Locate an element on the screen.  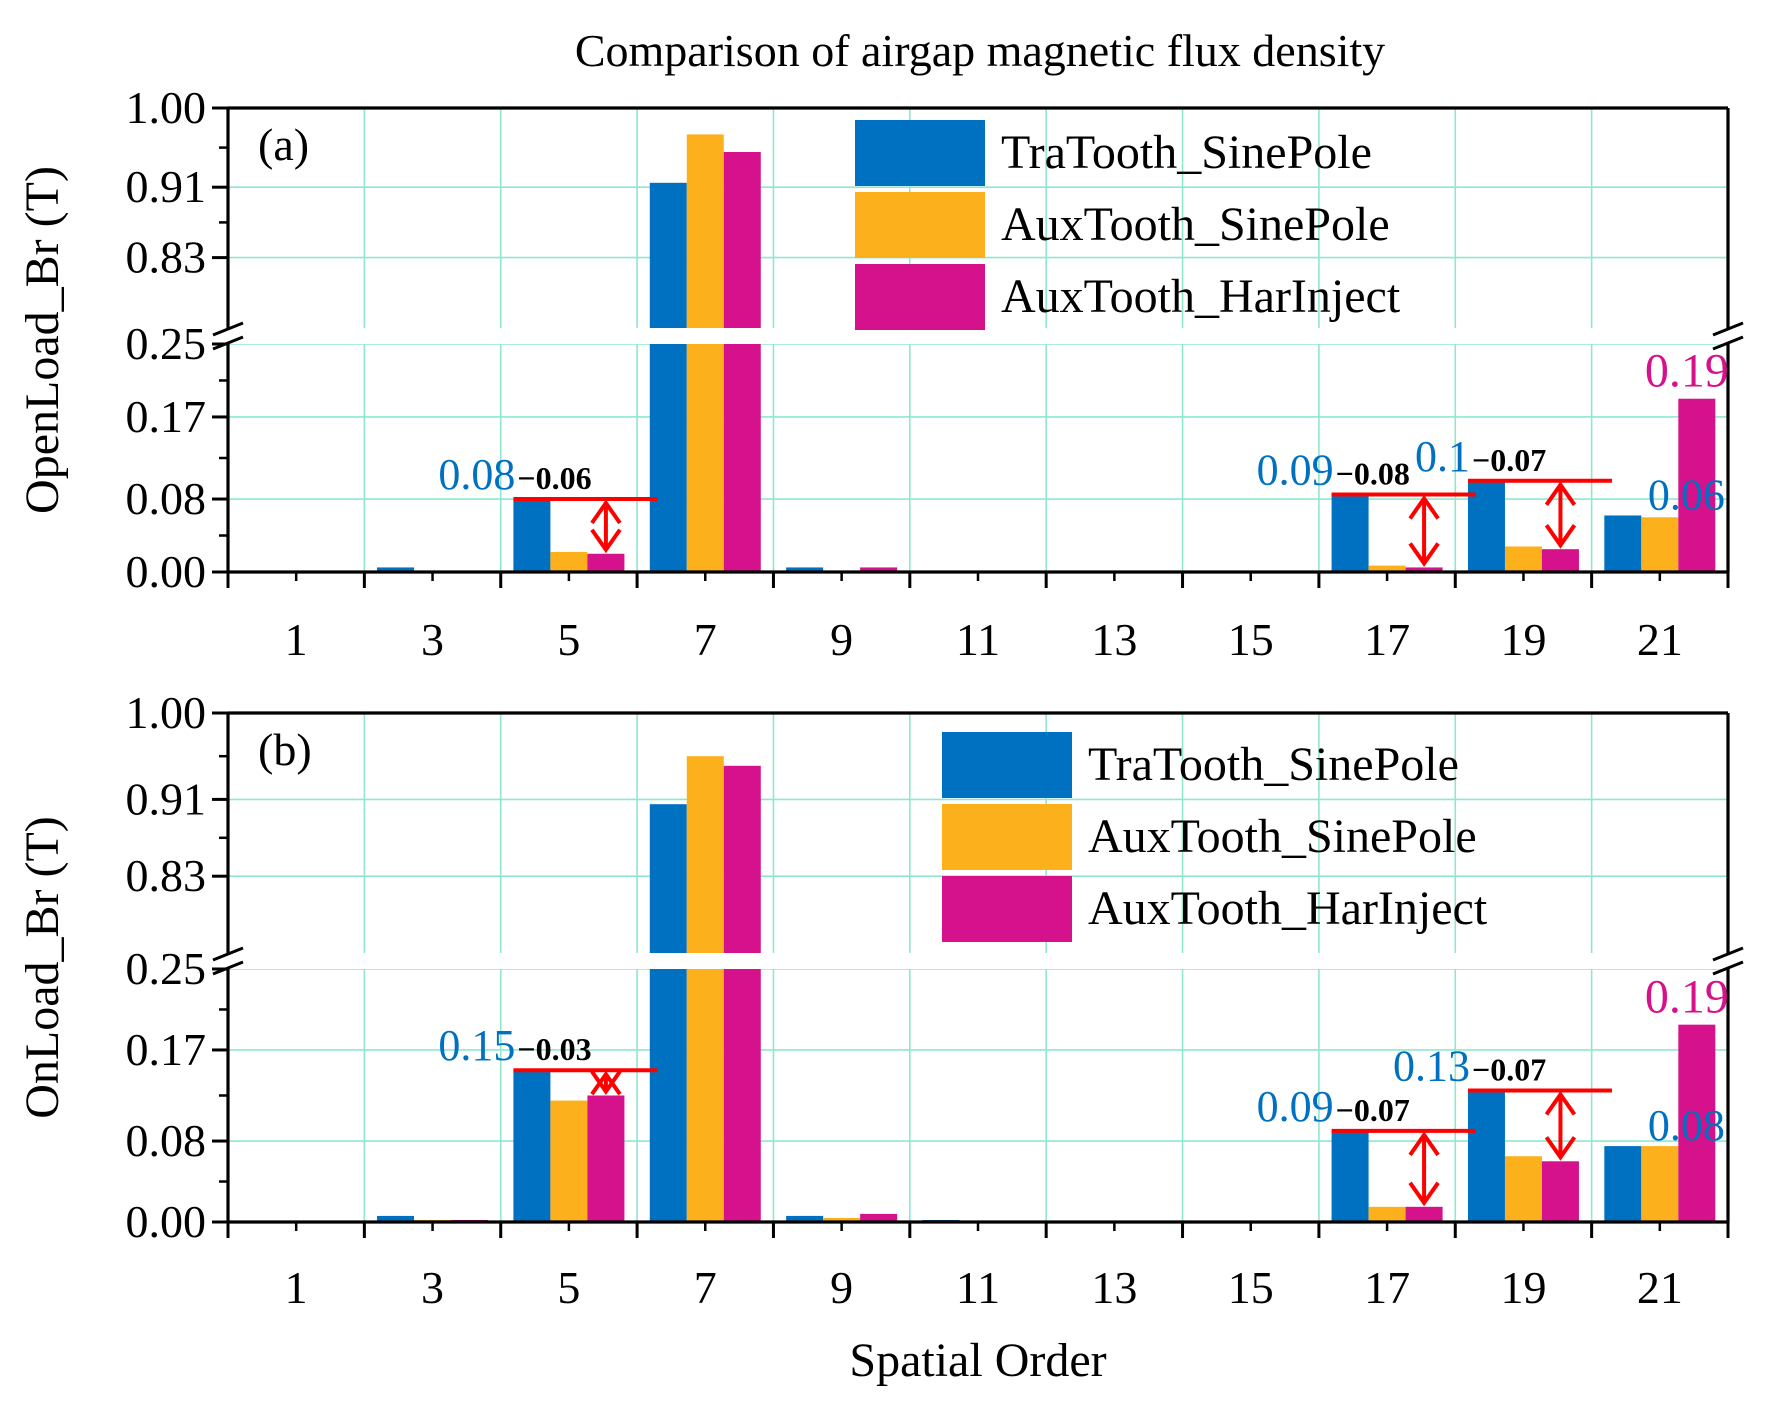
legend-label: TraTooth_SinePole is located at coordinates (1273, 764).